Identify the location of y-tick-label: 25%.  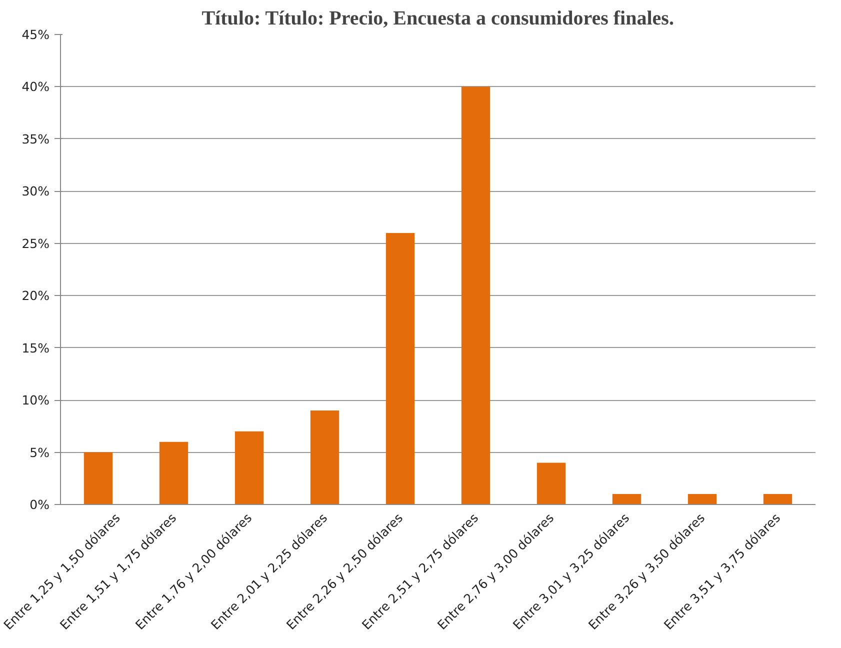
(36, 243).